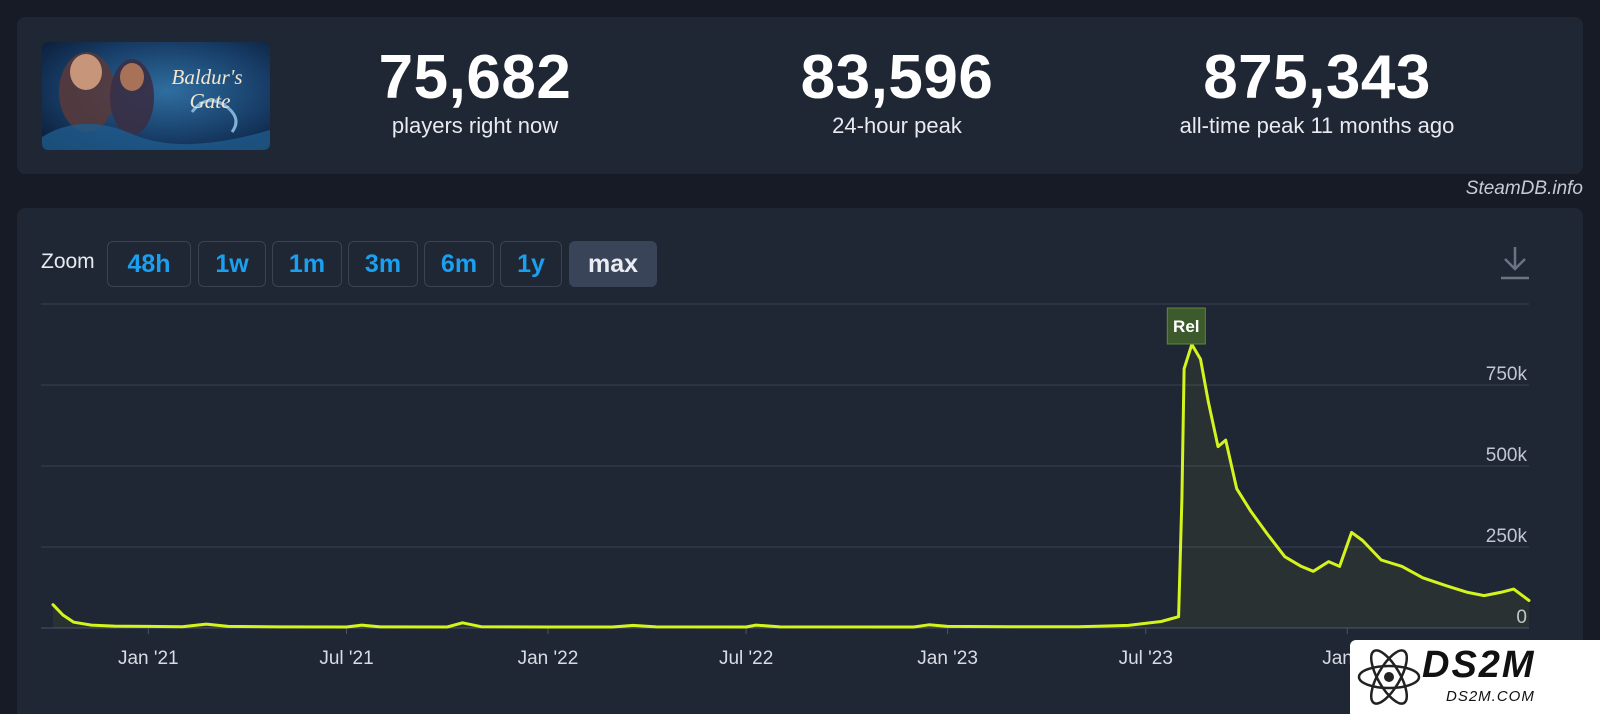 The height and width of the screenshot is (714, 1600). Describe the element at coordinates (1521, 617) in the screenshot. I see `y-tick-label: 0` at that location.